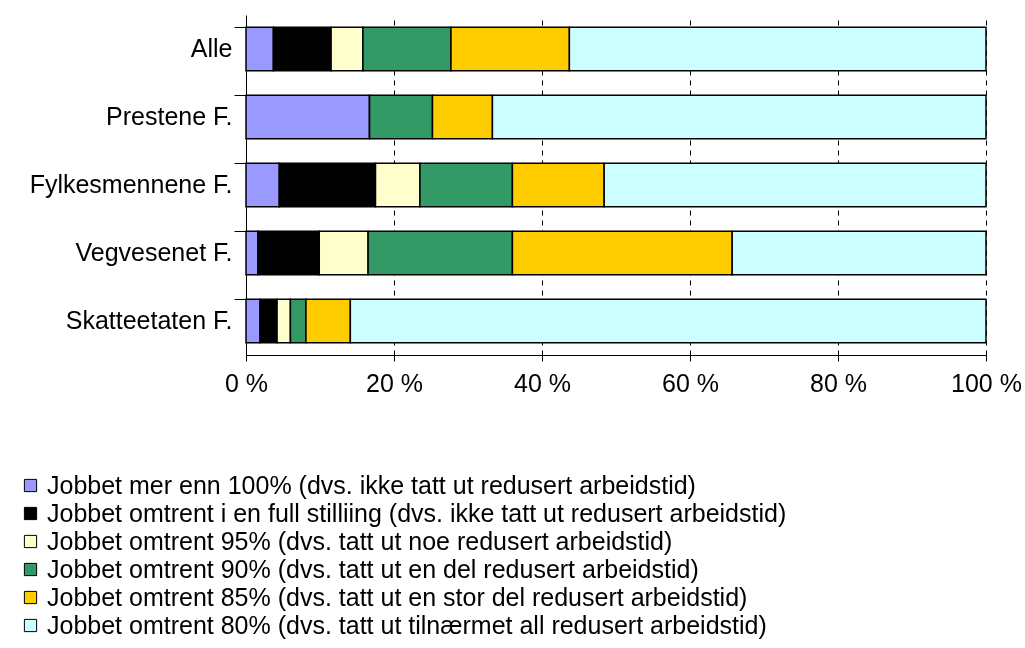  Describe the element at coordinates (131, 184) in the screenshot. I see `y-tick-label: Fylkesmennene F.` at that location.